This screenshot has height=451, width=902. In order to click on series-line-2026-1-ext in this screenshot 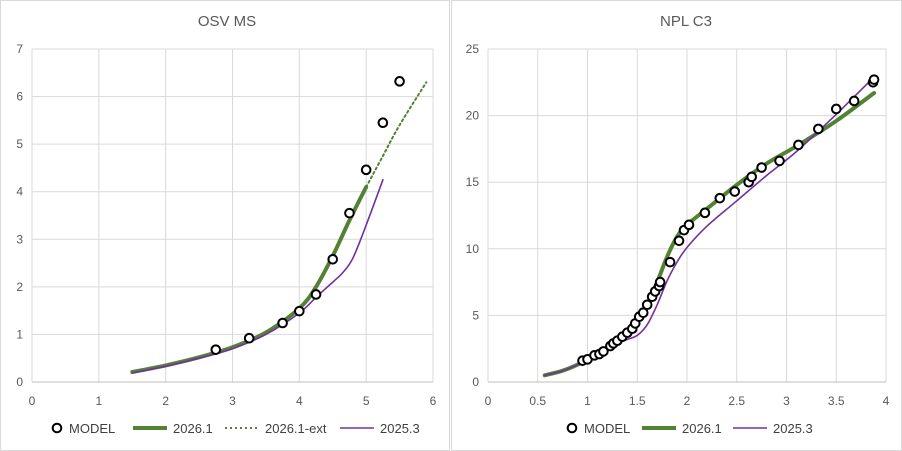, I will do `click(396, 134)`.